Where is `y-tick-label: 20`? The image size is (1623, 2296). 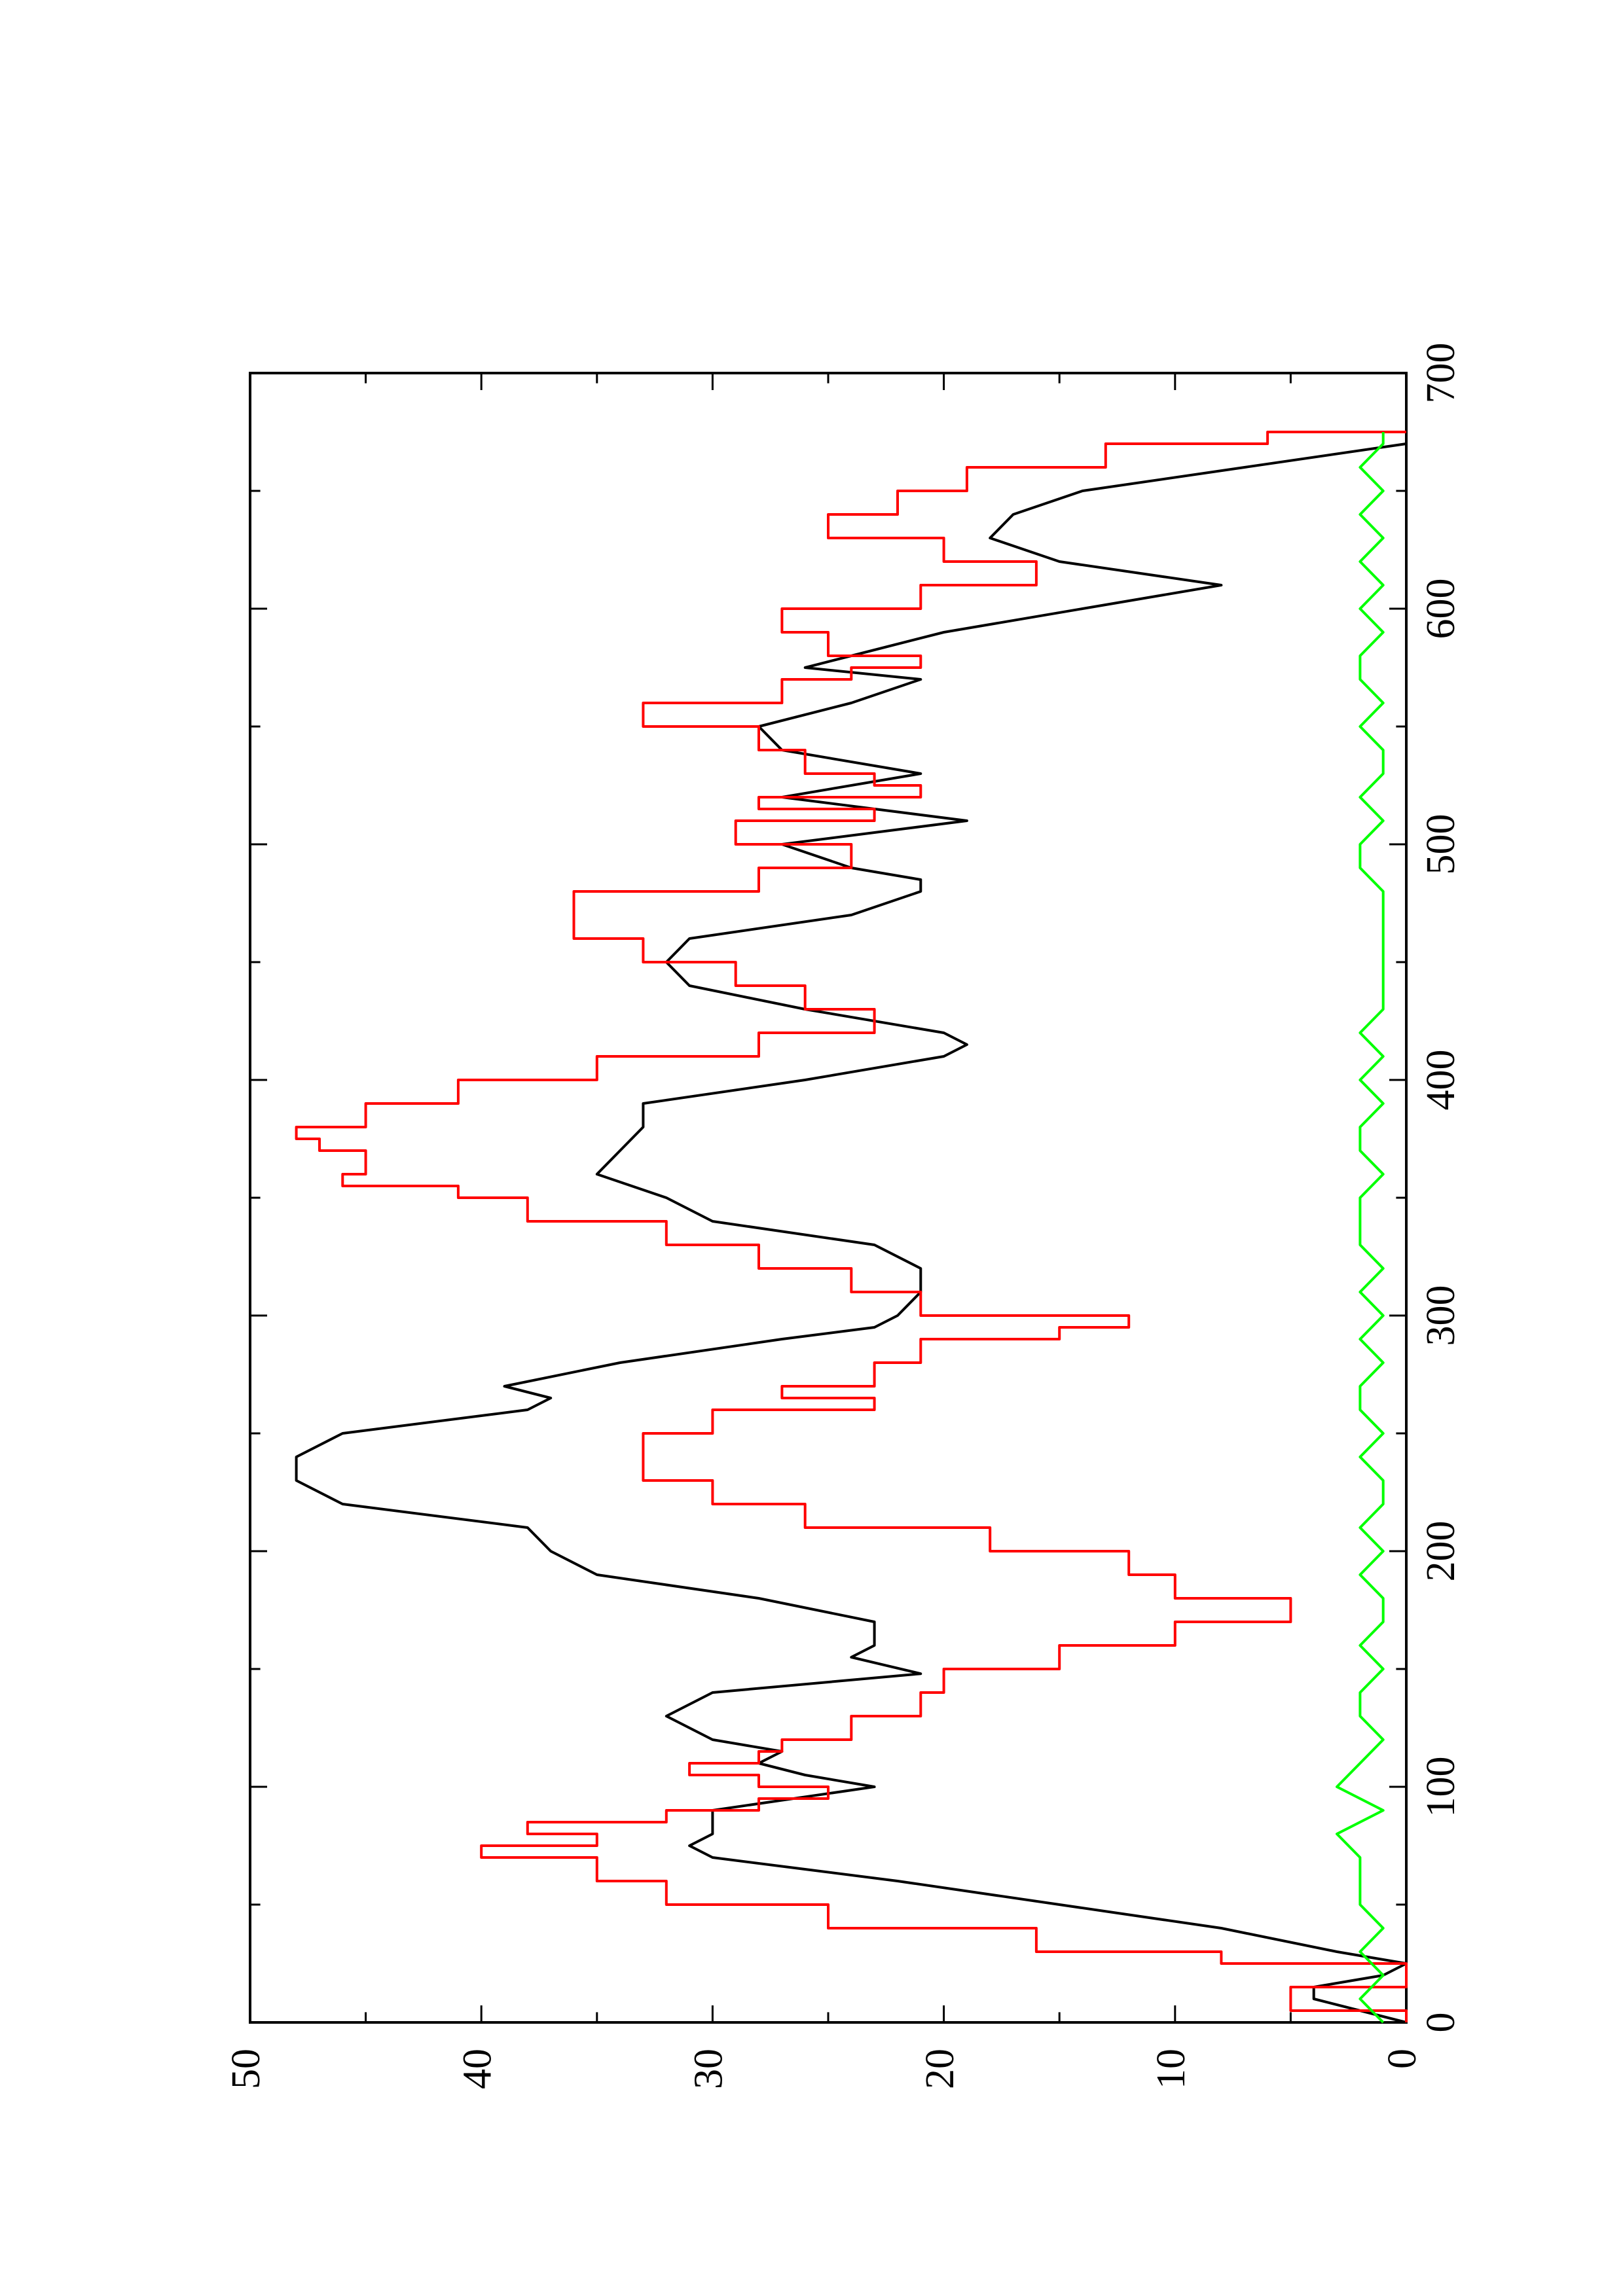 y-tick-label: 20 is located at coordinates (940, 2069).